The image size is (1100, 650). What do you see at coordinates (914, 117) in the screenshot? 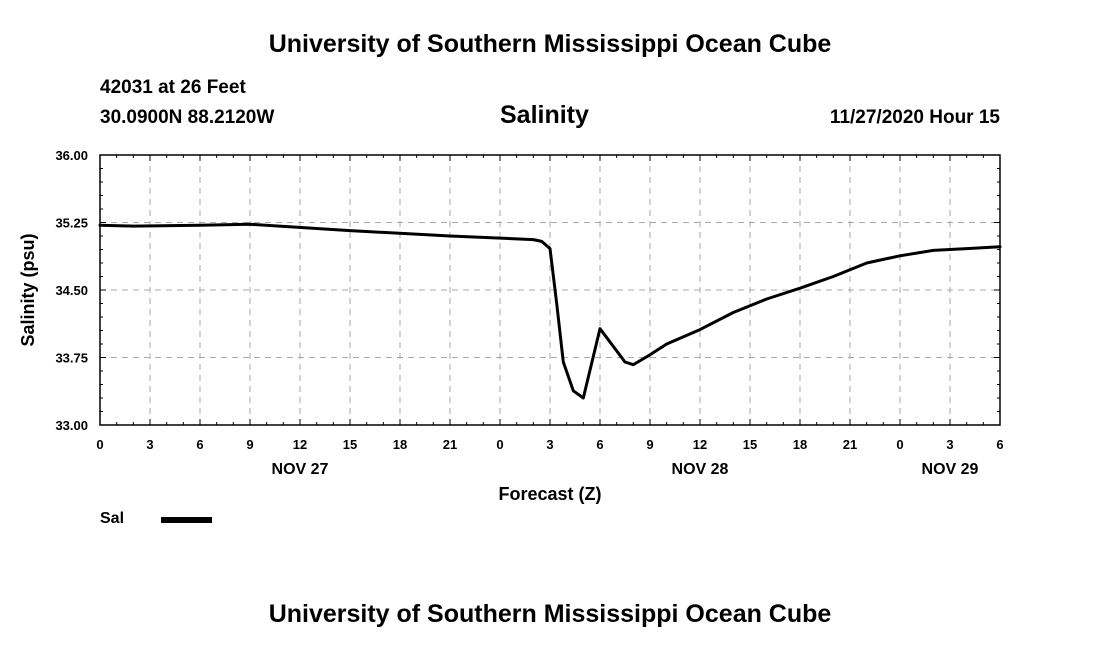
I see `datetime-label: 11/27/2020 Hour 15` at bounding box center [914, 117].